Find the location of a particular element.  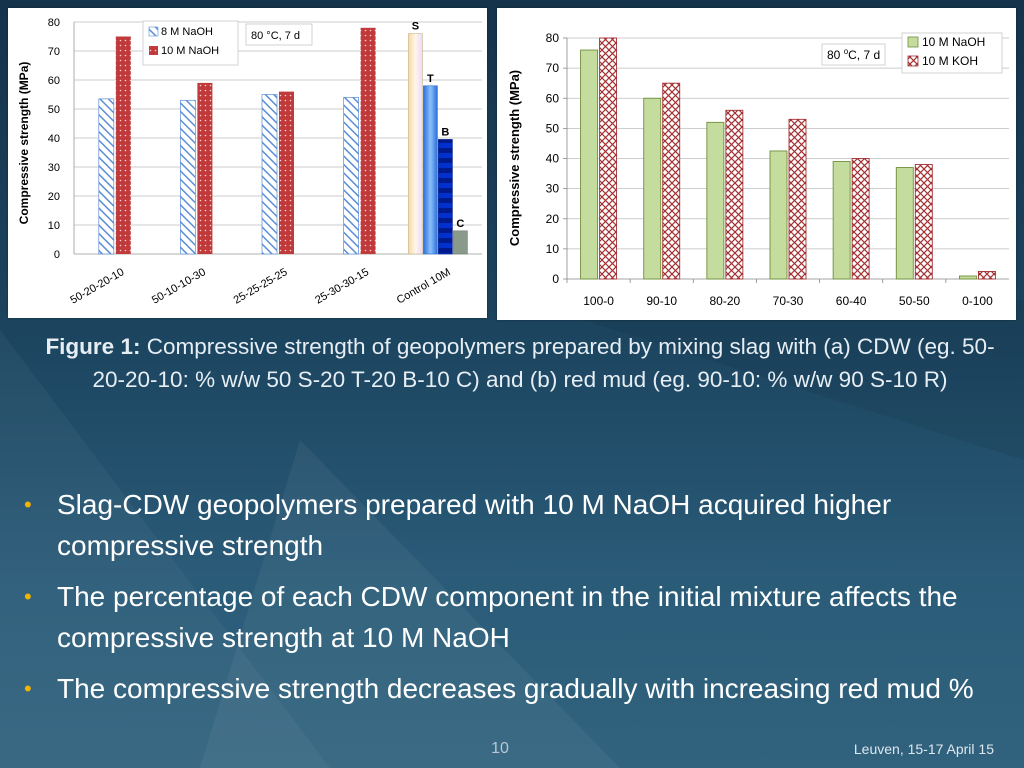

chart-a-ytick-label: 80 is located at coordinates (54, 23).